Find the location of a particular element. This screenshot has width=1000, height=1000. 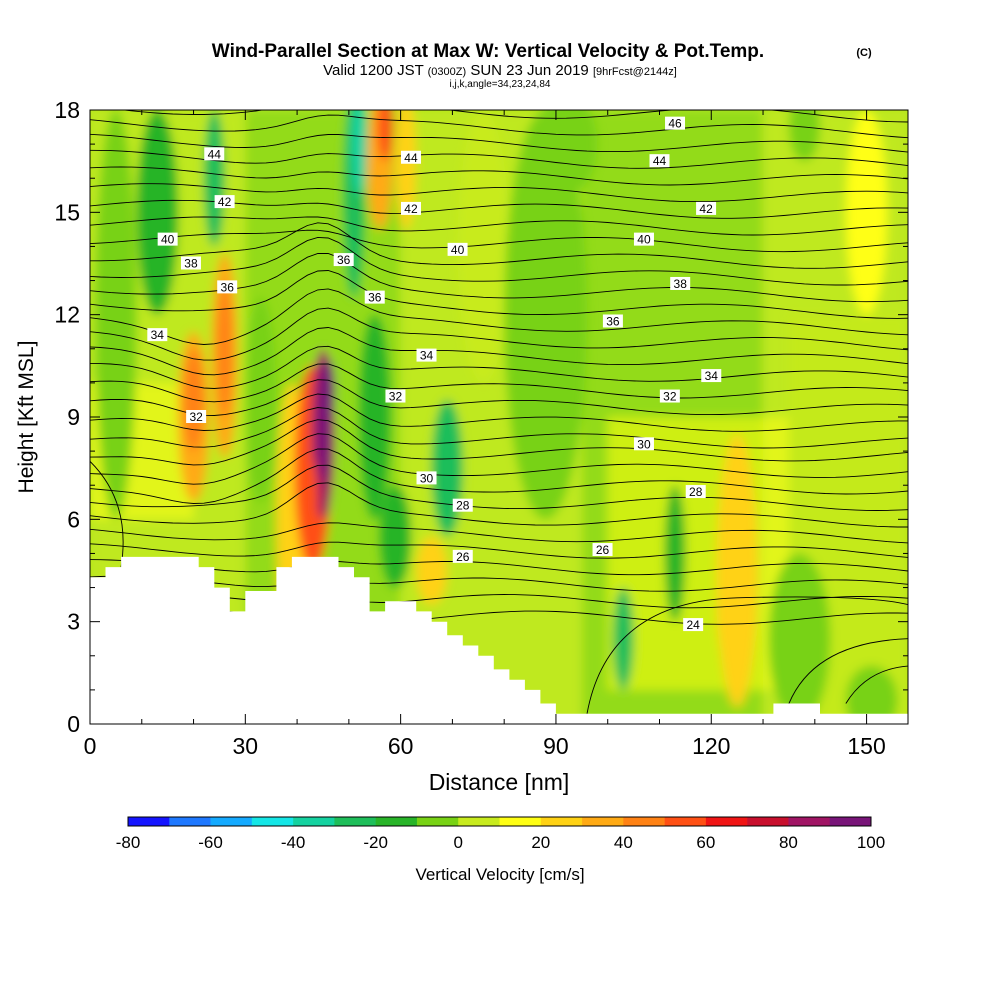

theta-contour-label: 36 is located at coordinates (374, 297).